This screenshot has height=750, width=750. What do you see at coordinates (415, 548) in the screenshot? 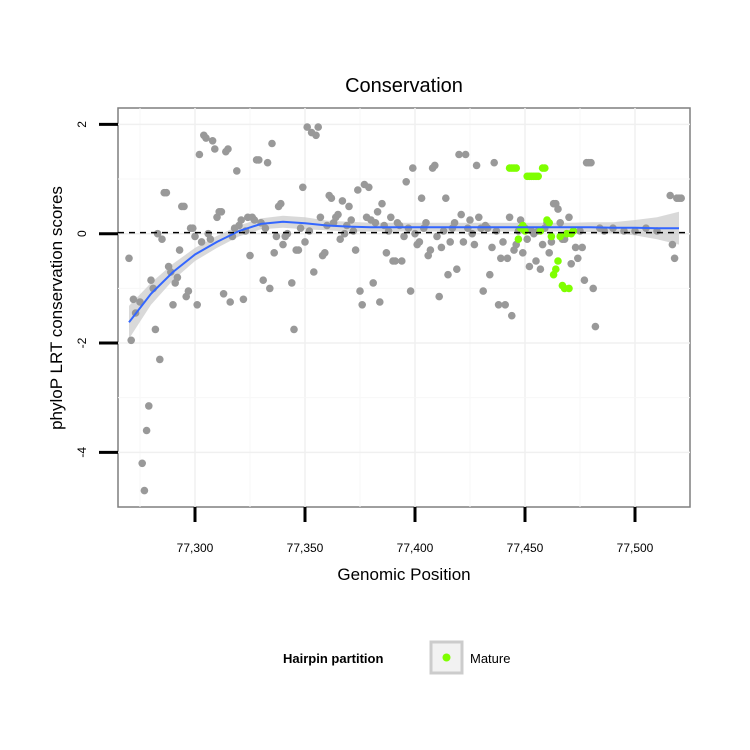
I see `x-tick-label: 77,400` at bounding box center [415, 548].